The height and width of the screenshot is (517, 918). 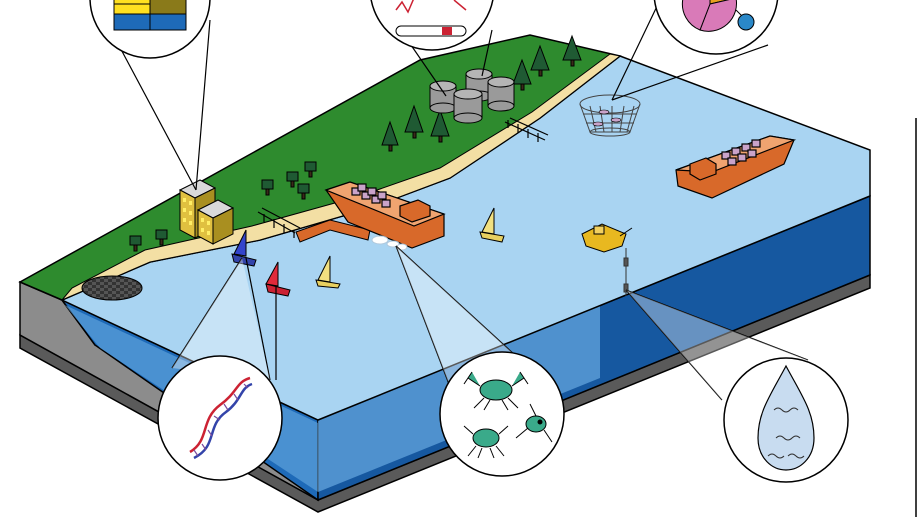 I want to click on callout-dna, so click(x=220, y=418).